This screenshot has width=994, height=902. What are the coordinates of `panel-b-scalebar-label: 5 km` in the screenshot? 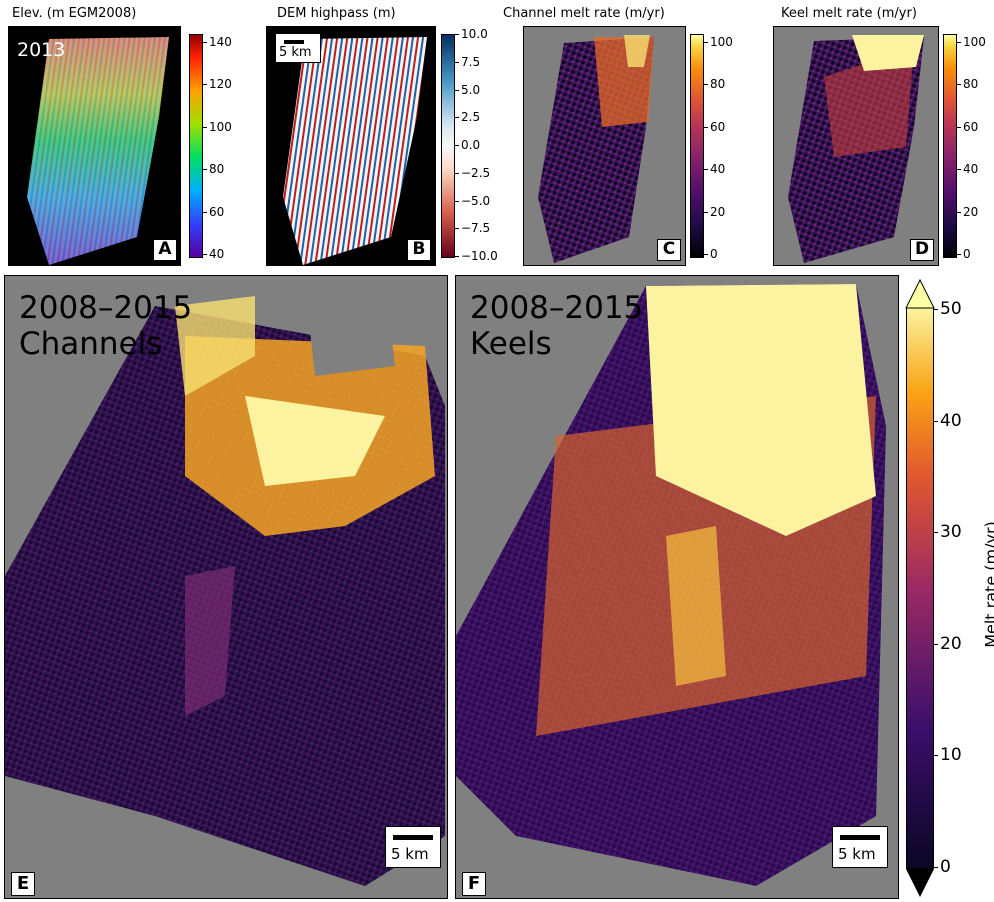 It's located at (295, 52).